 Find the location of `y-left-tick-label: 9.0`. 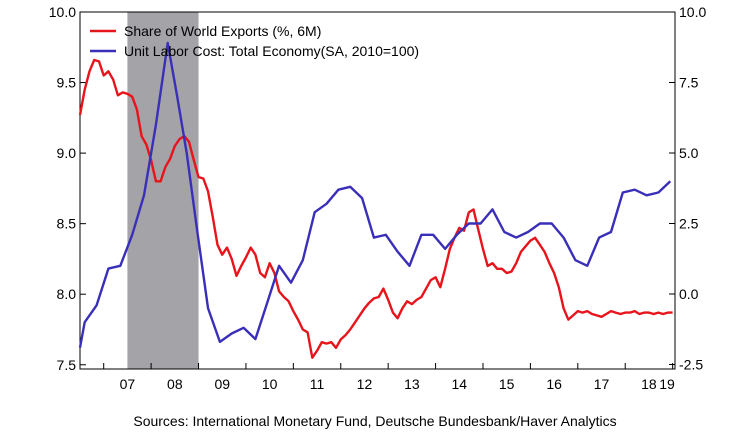

y-left-tick-label: 9.0 is located at coordinates (67, 153).